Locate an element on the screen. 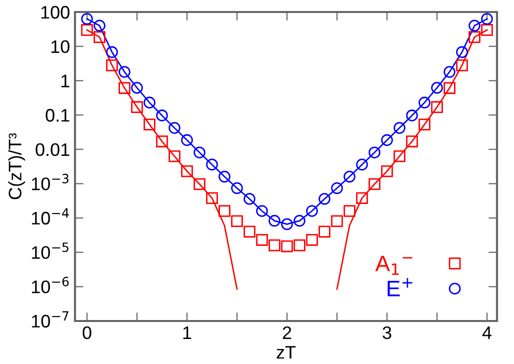 This screenshot has width=514, height=364. y-tick-label: 1 is located at coordinates (65, 81).